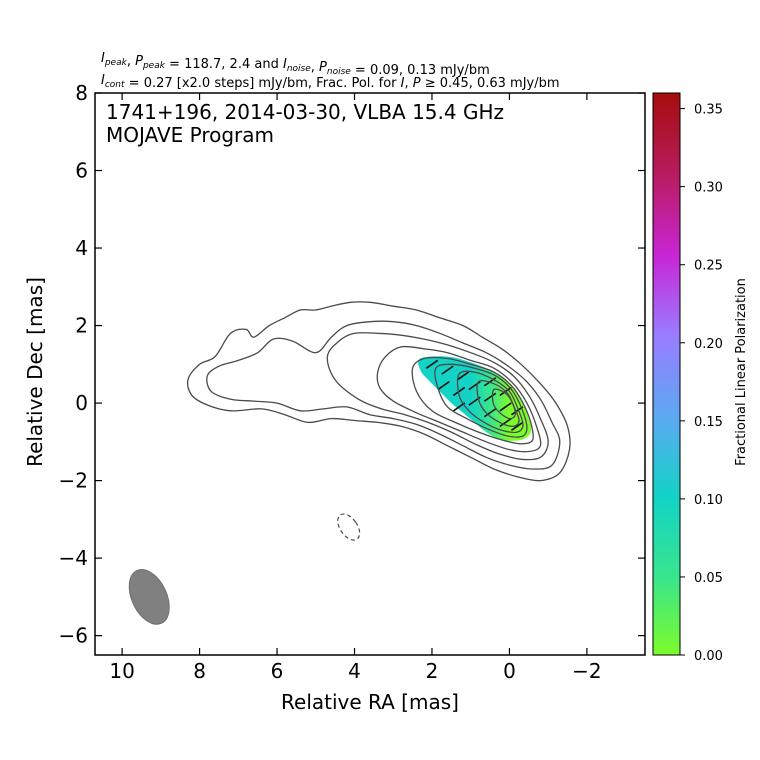  Describe the element at coordinates (121, 671) in the screenshot. I see `x-tick-label: 10` at that location.